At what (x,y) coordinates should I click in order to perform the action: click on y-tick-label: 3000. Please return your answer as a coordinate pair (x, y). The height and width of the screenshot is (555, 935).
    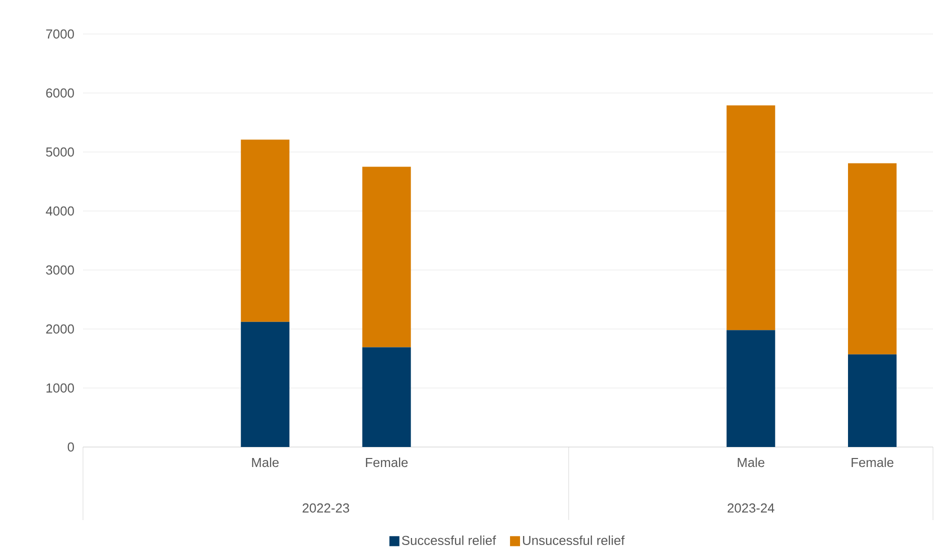
    Looking at the image, I should click on (60, 270).